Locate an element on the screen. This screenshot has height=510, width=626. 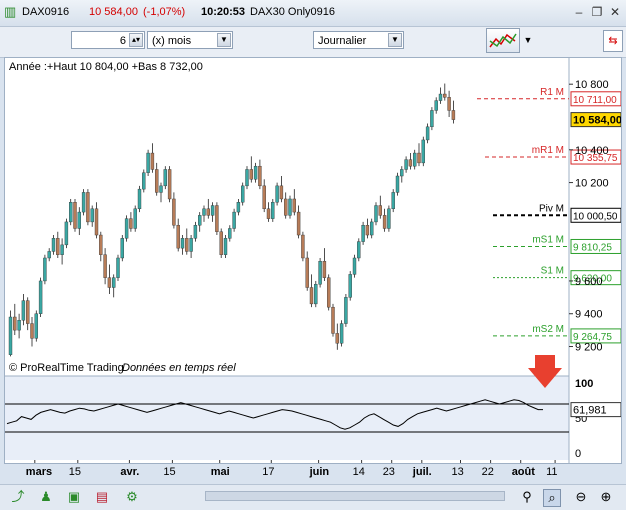
chart-type-icon: ▥ is located at coordinates (10, 11).